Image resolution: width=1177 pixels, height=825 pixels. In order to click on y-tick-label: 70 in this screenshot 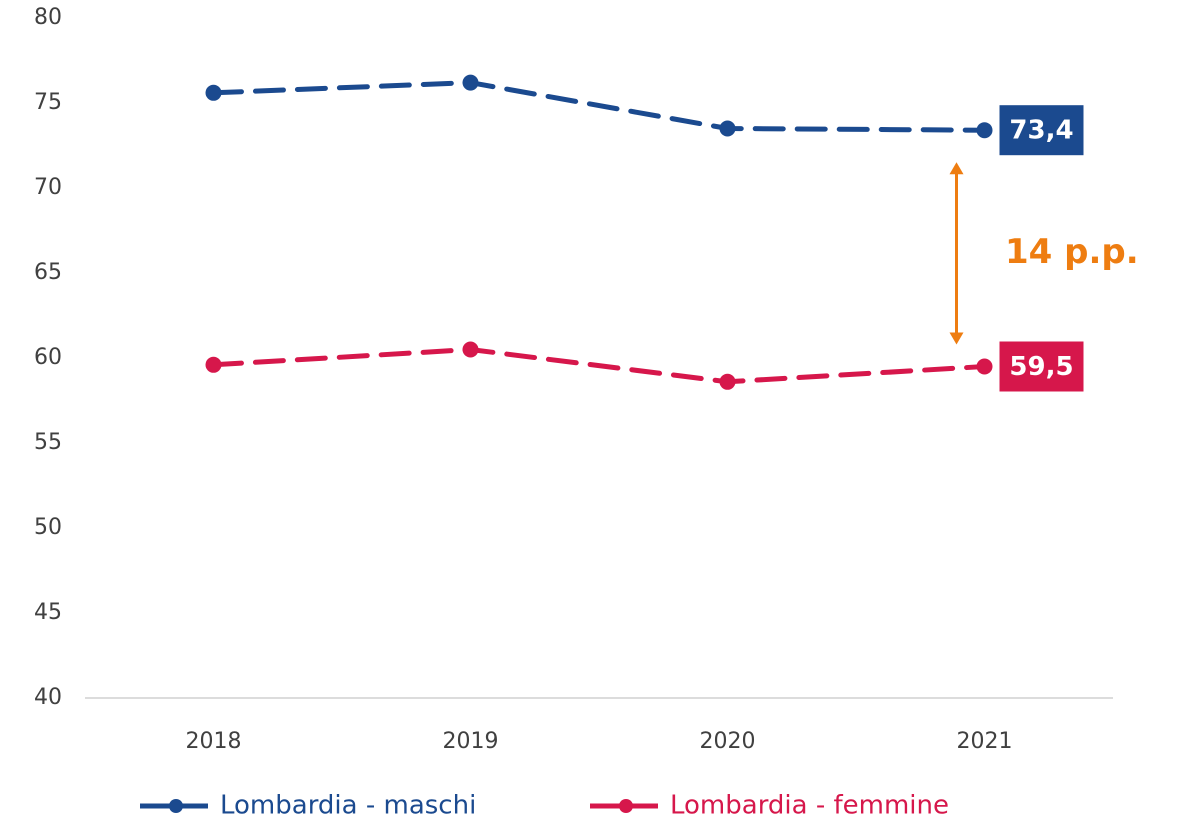, I will do `click(48, 187)`.